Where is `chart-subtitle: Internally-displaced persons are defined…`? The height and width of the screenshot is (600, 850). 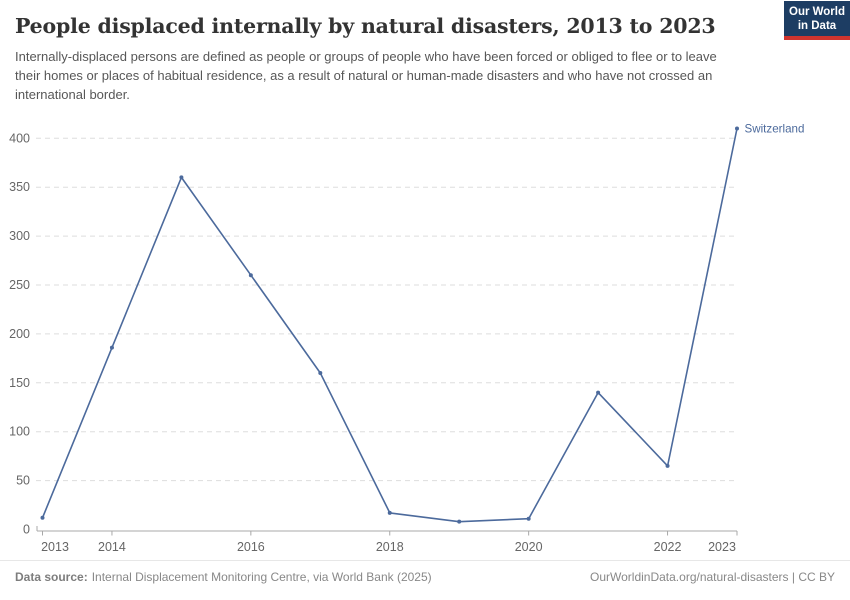
chart-subtitle: Internally-displaced persons are defined… is located at coordinates (366, 75).